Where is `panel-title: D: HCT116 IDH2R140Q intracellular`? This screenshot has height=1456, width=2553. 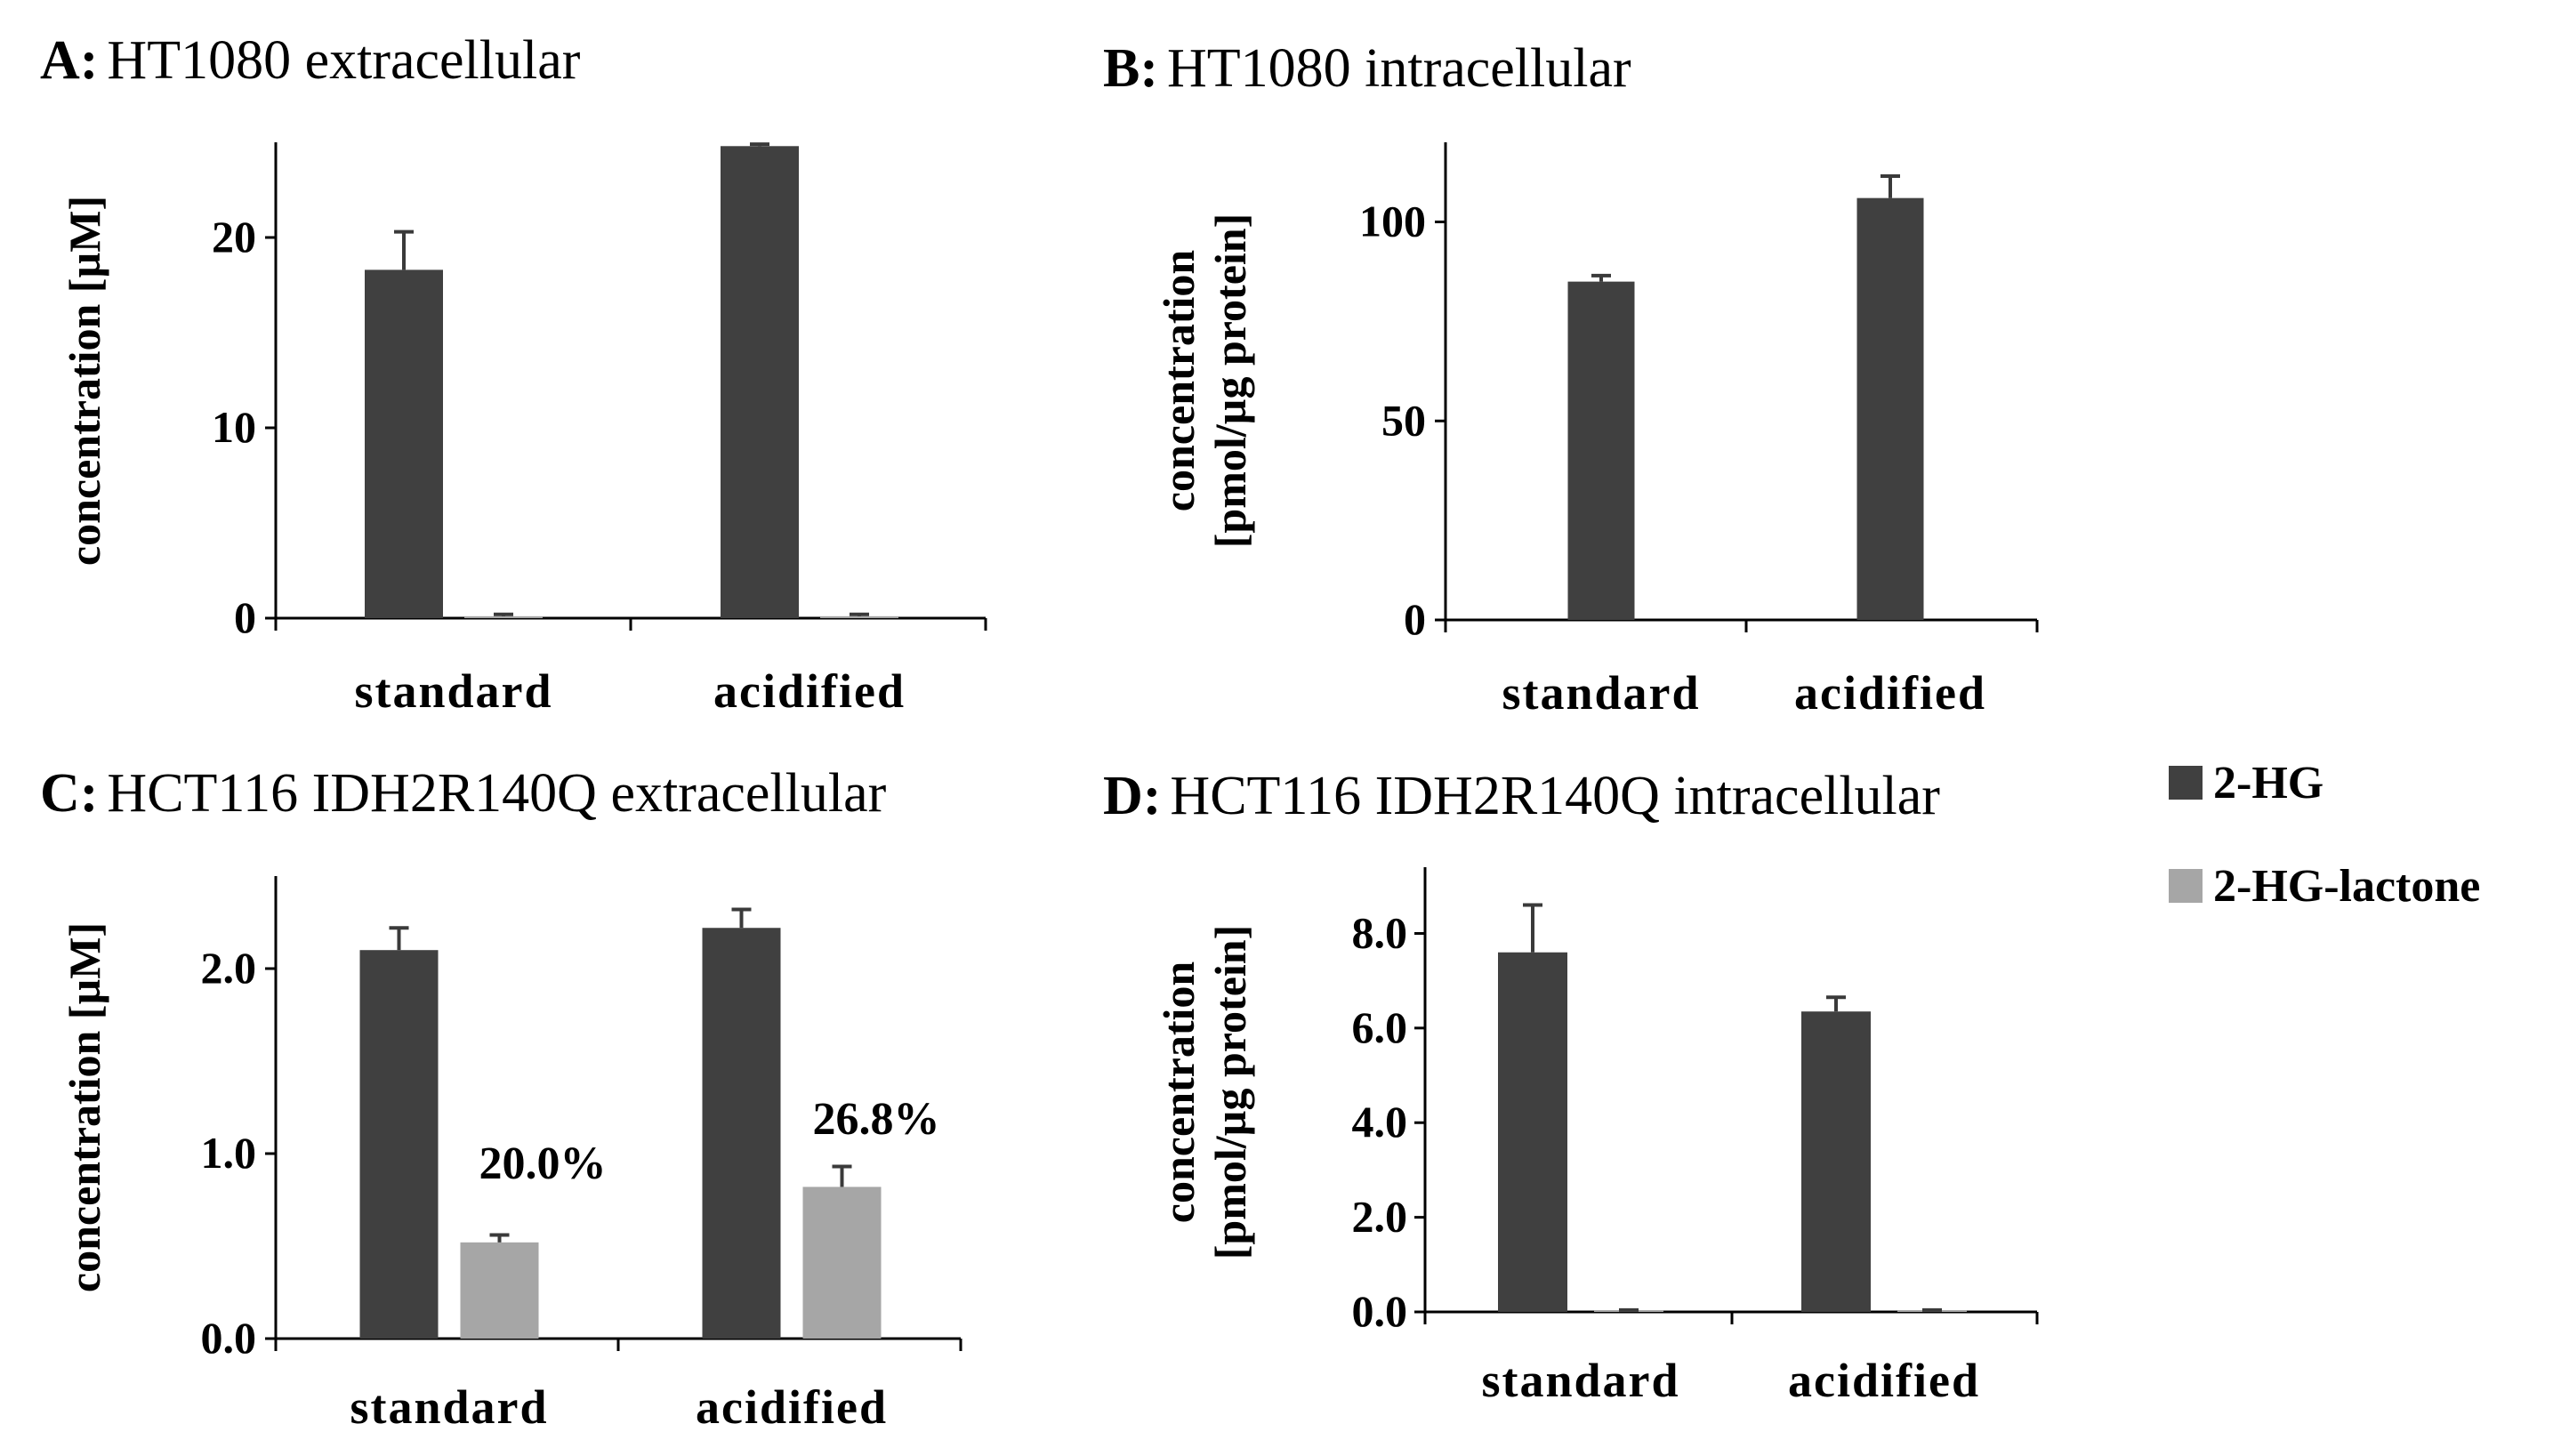
panel-title: D: HCT116 IDH2R140Q intracellular is located at coordinates (1522, 796).